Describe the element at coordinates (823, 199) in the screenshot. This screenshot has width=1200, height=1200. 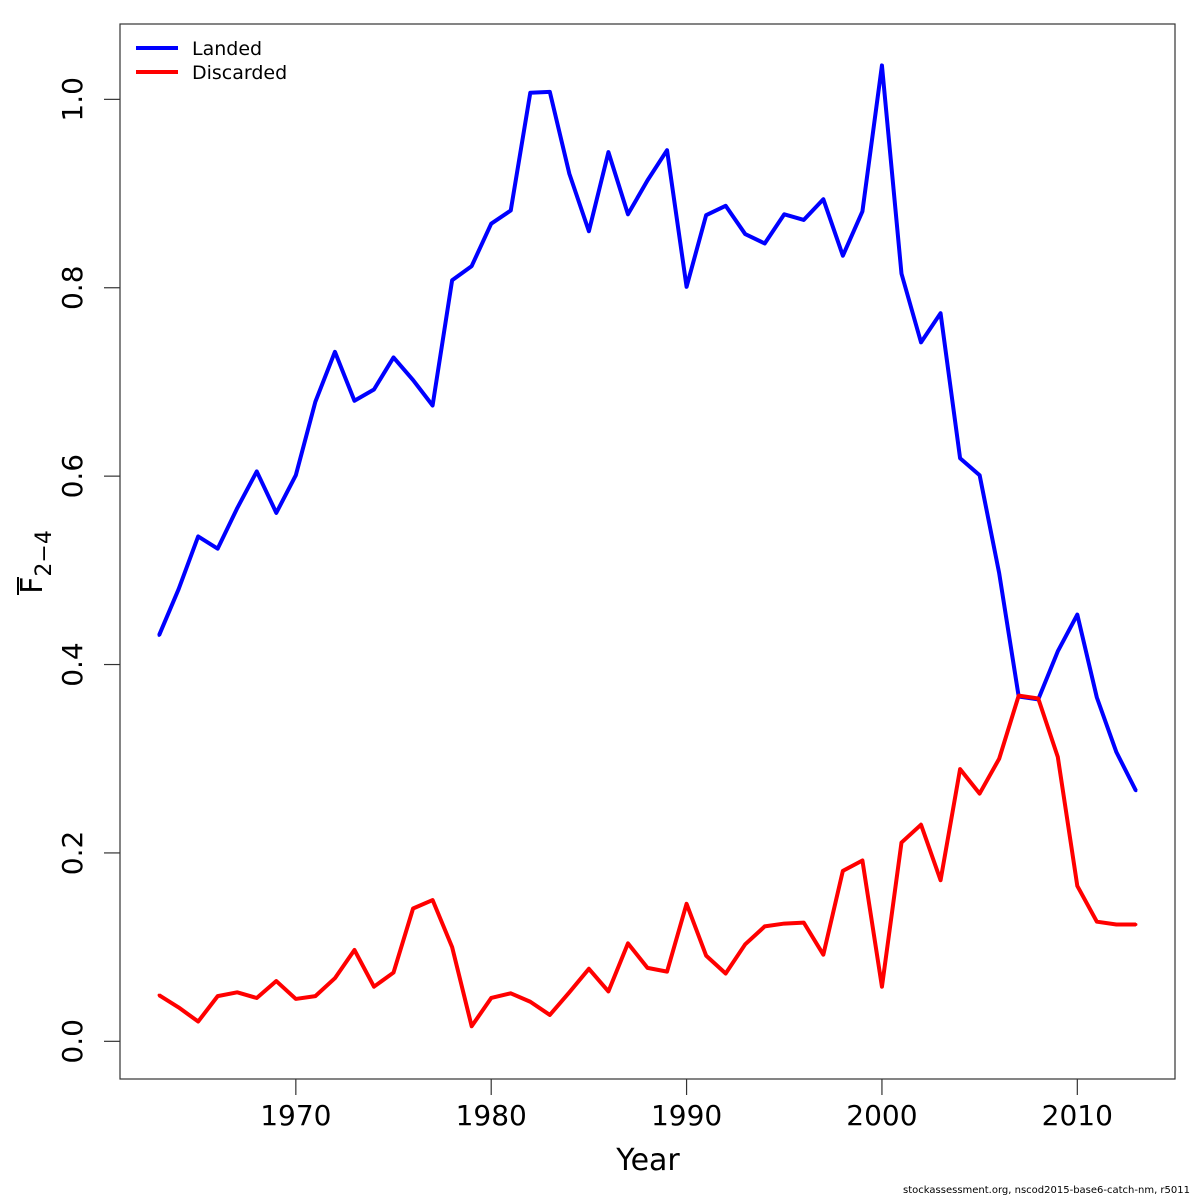
I see `data-point-landed-1997` at that location.